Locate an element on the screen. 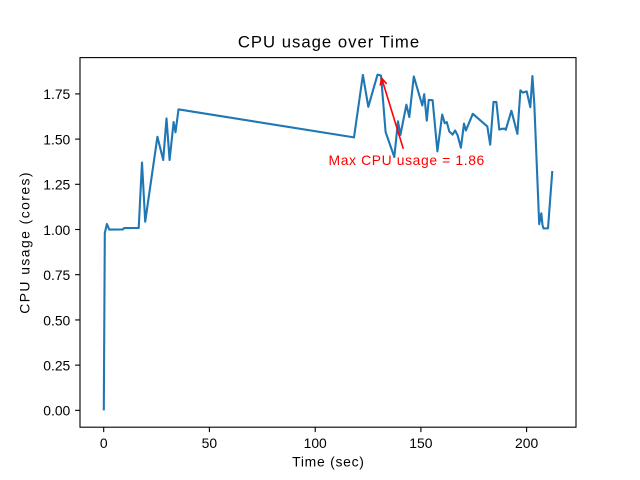 This screenshot has height=480, width=640. svg-text: 1.50 is located at coordinates (56, 139).